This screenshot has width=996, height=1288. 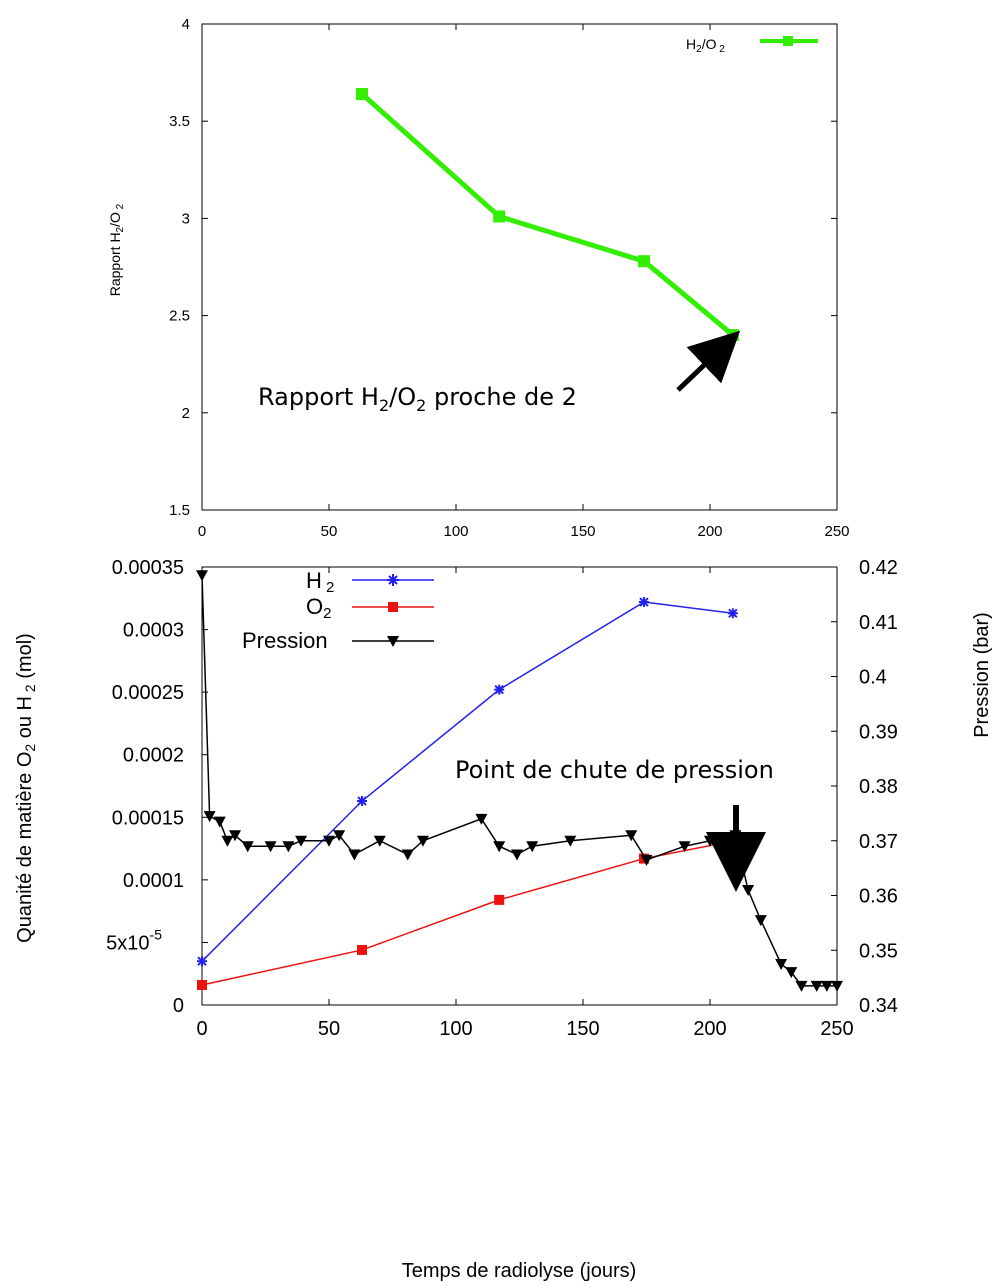 I want to click on pressure-y-axis-label: Pression (bar), so click(x=982, y=675).